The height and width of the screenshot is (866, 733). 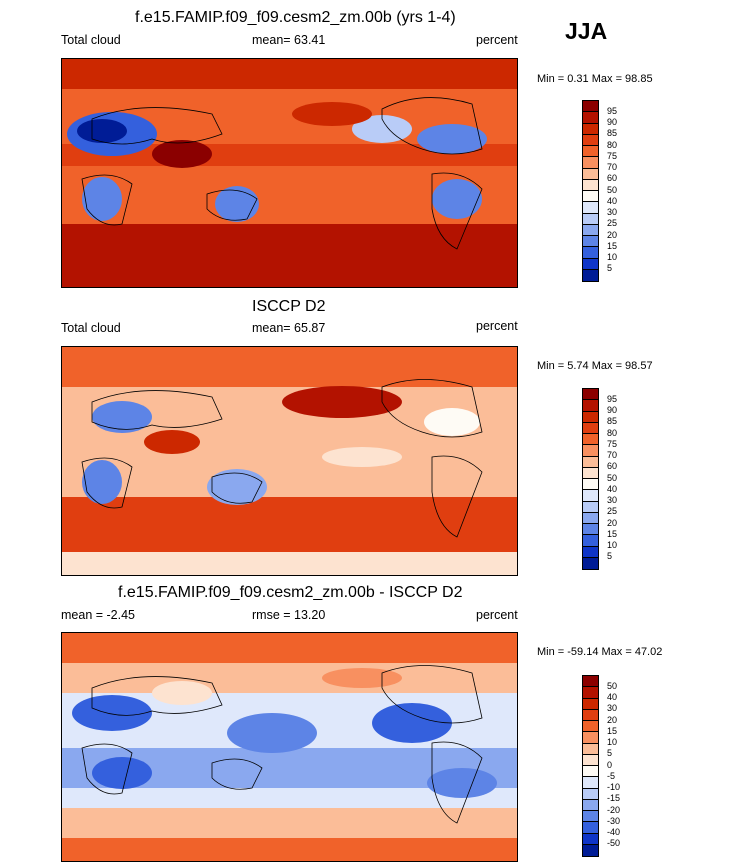 What do you see at coordinates (586, 31) in the screenshot?
I see `season-label: JJA` at bounding box center [586, 31].